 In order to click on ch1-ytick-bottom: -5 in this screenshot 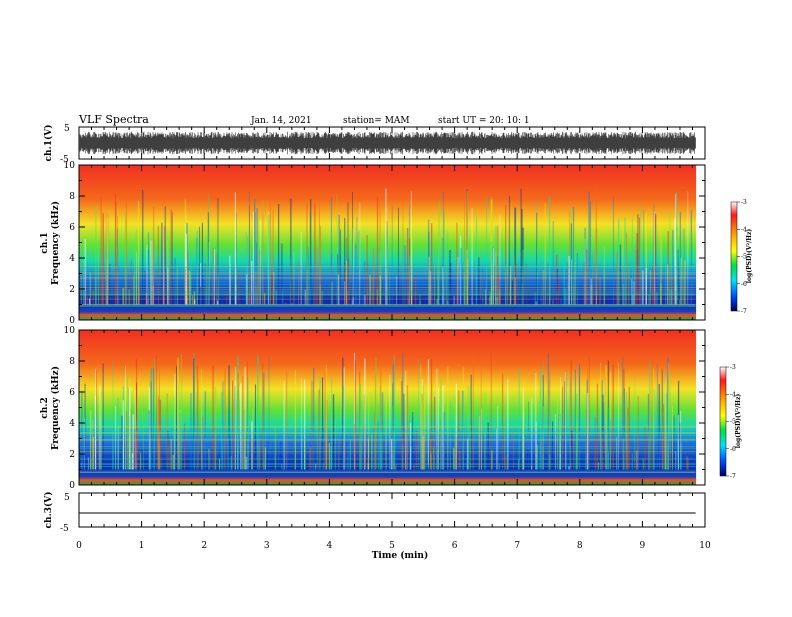, I will do `click(64, 160)`.